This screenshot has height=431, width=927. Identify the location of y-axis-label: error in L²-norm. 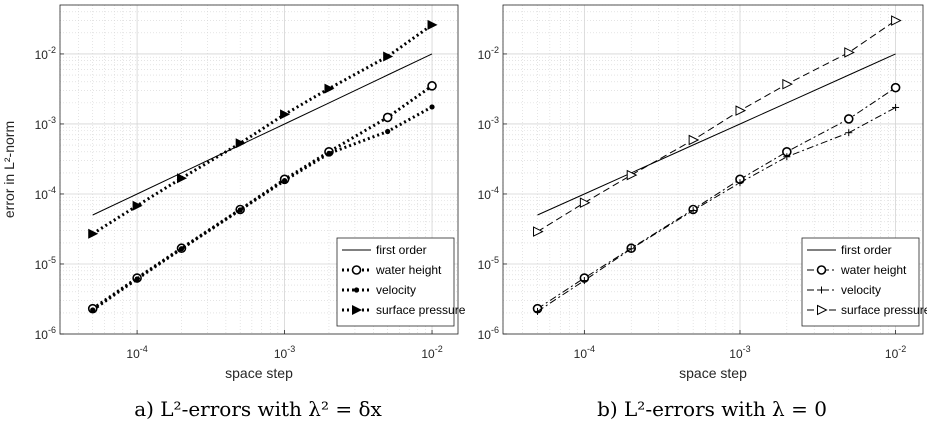
(9, 169).